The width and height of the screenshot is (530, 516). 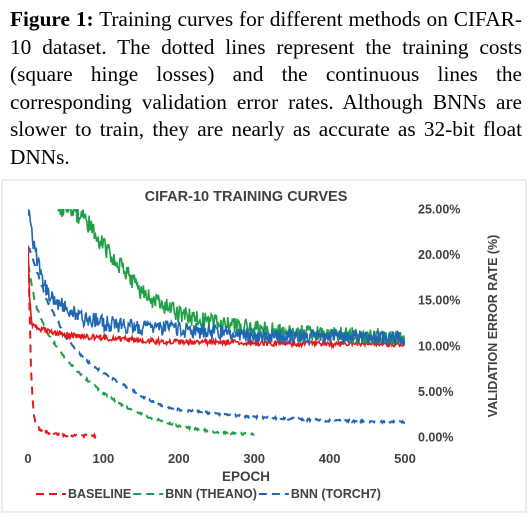 What do you see at coordinates (27, 458) in the screenshot?
I see `x-tick-label: 0` at bounding box center [27, 458].